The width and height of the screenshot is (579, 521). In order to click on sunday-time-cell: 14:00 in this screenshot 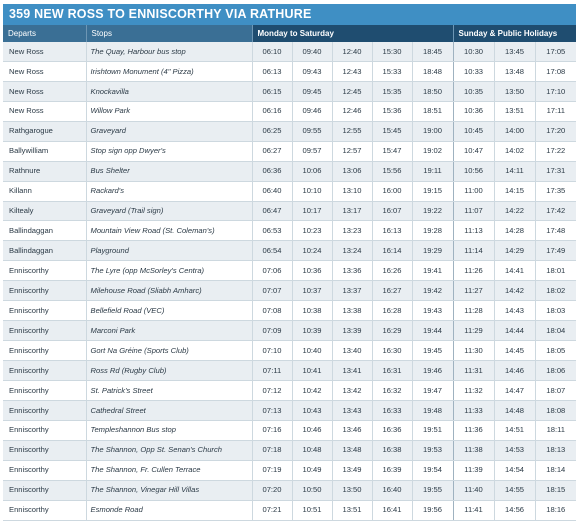, I will do `click(515, 131)`.